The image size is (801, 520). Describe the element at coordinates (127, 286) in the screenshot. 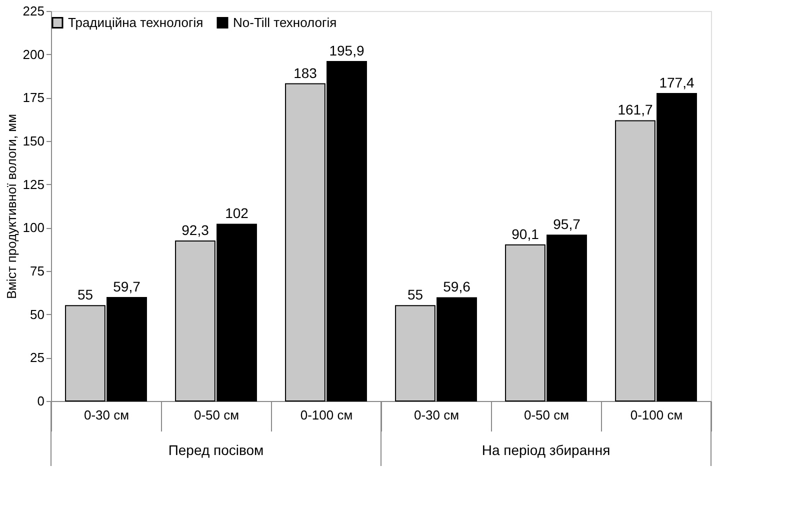

I see `data-label: 59,7` at that location.